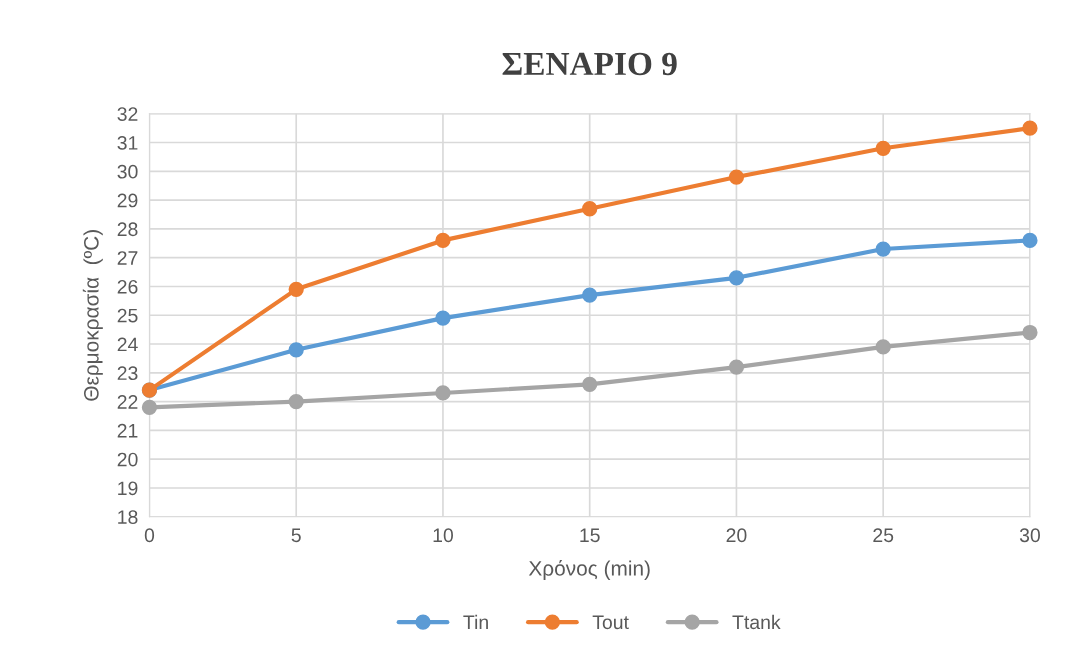  I want to click on y-tick-label: 28, so click(127, 229).